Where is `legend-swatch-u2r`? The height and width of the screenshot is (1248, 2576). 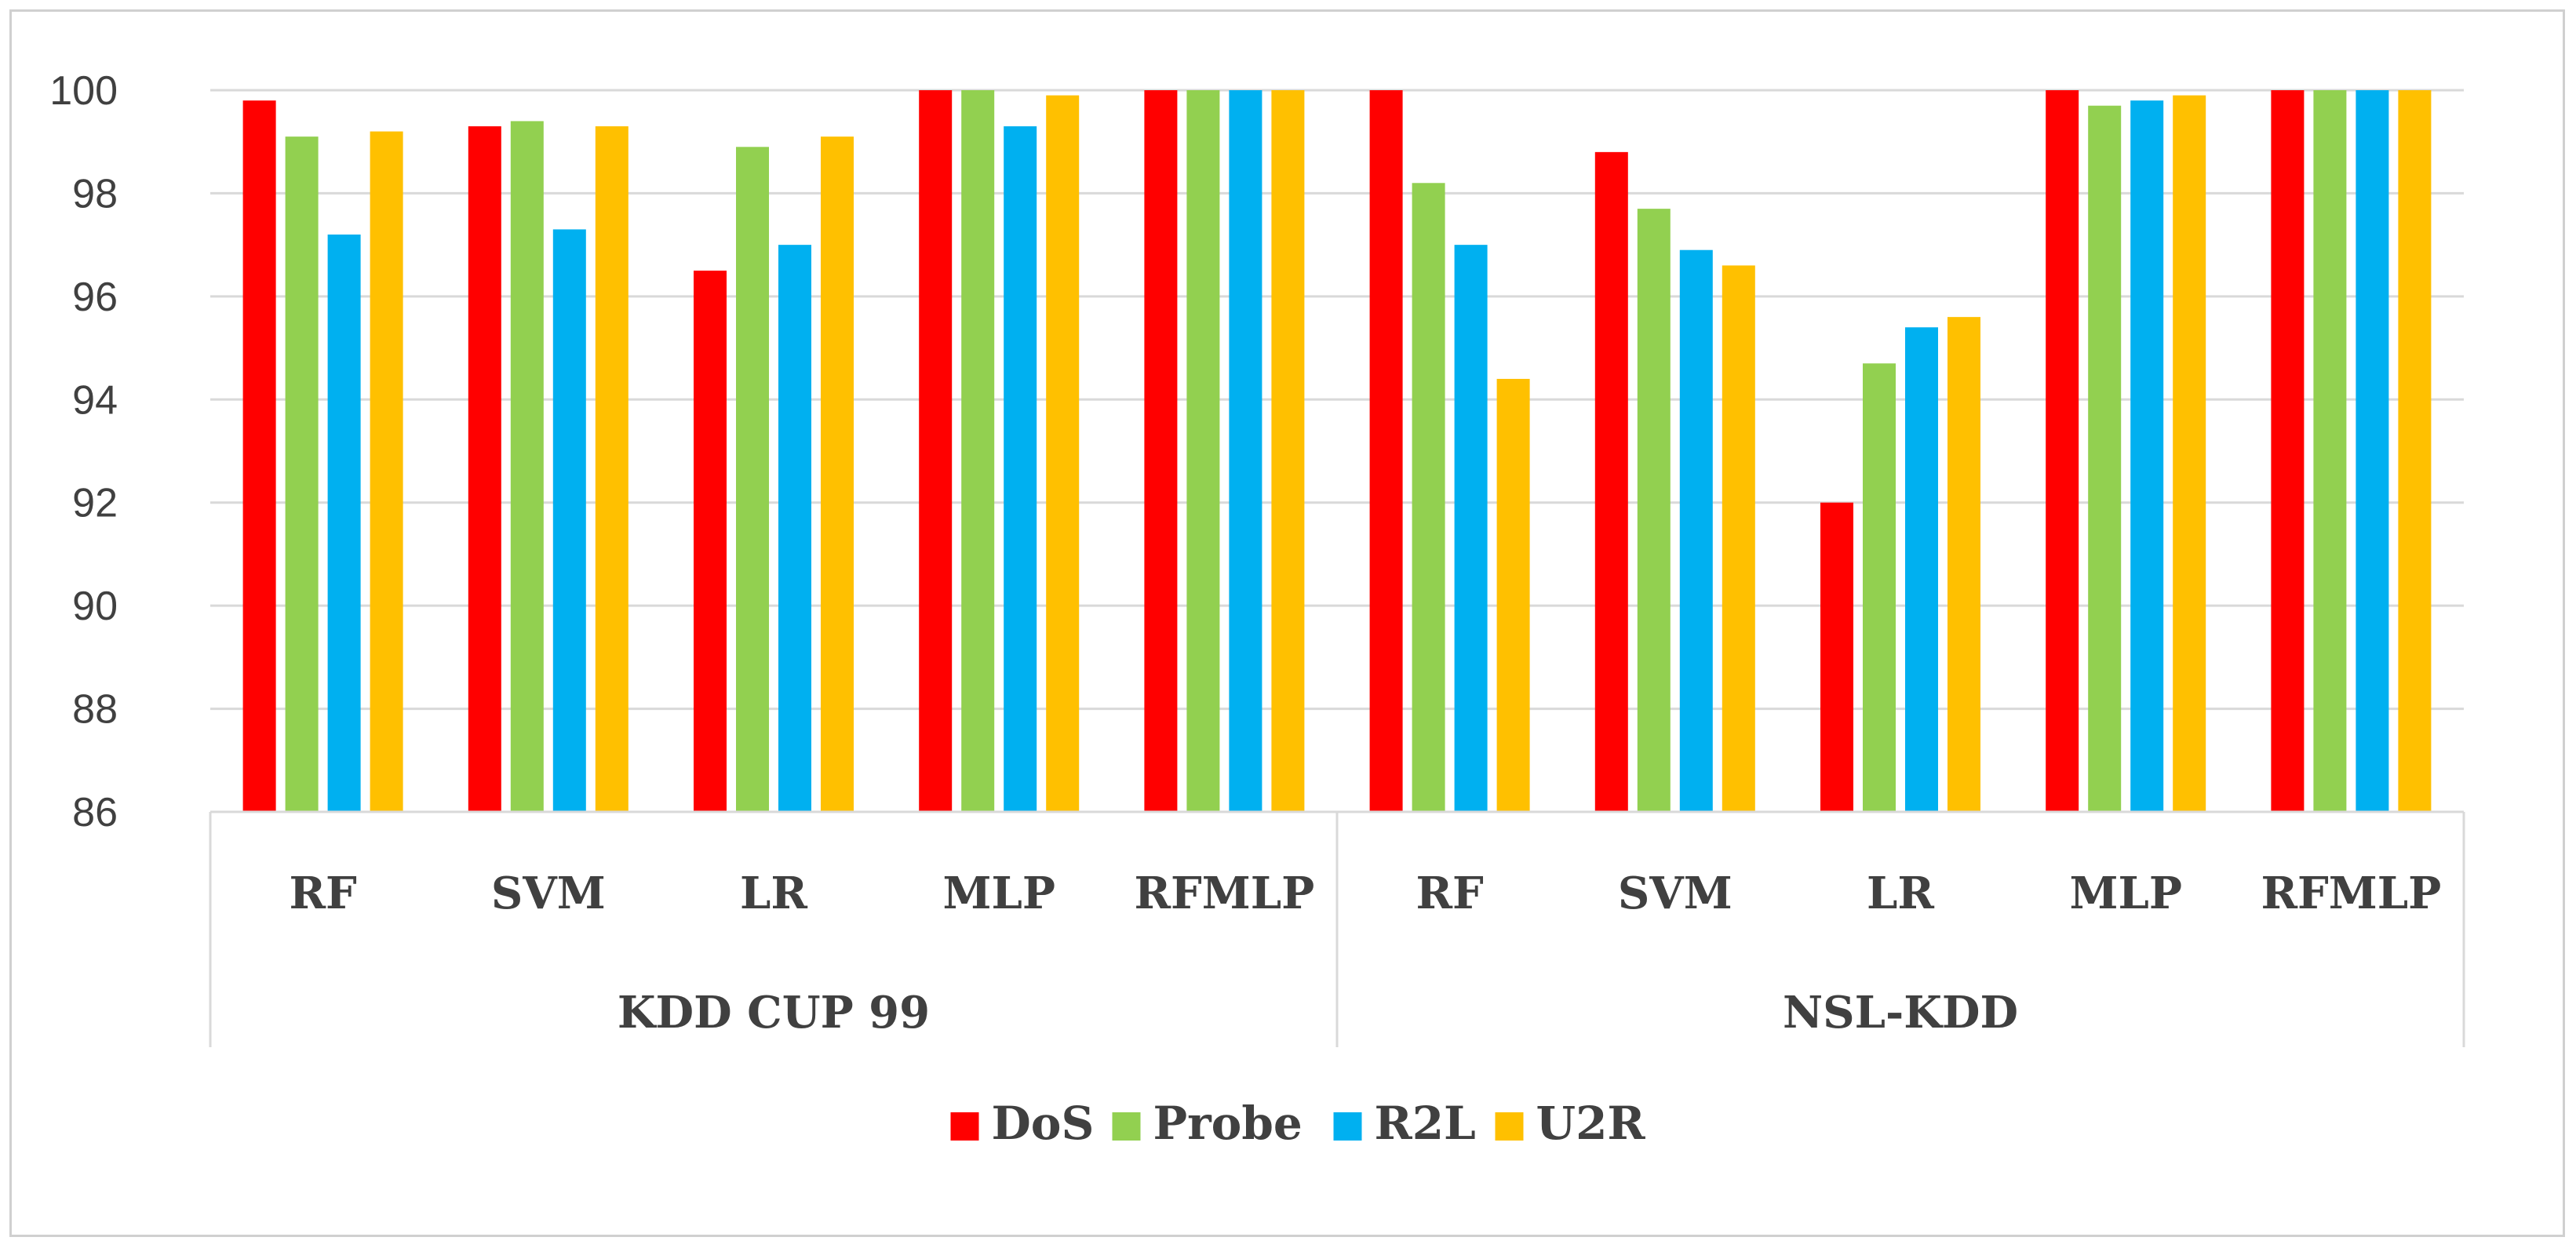
legend-swatch-u2r is located at coordinates (1509, 1126).